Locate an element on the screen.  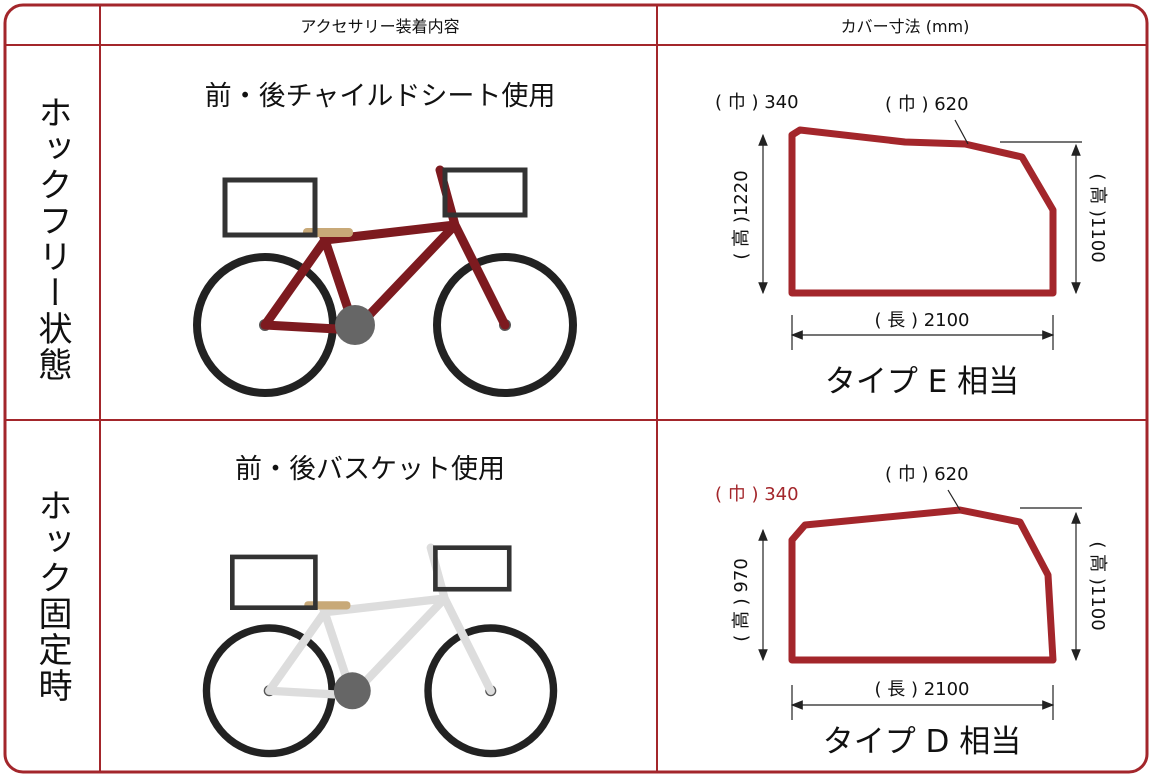
dimension: ( 高 )1220 is located at coordinates (741, 214).